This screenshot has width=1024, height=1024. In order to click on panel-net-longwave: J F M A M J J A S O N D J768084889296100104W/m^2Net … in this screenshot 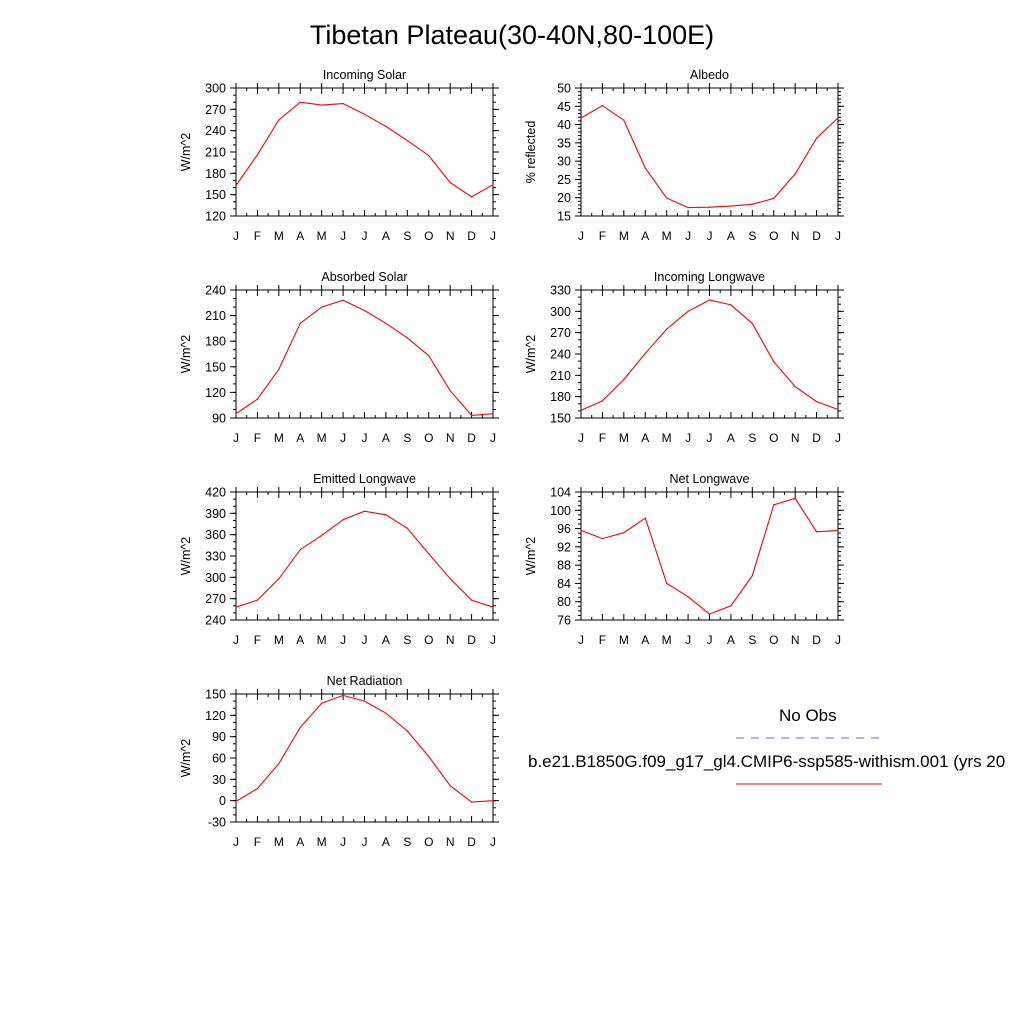, I will do `click(684, 559)`.